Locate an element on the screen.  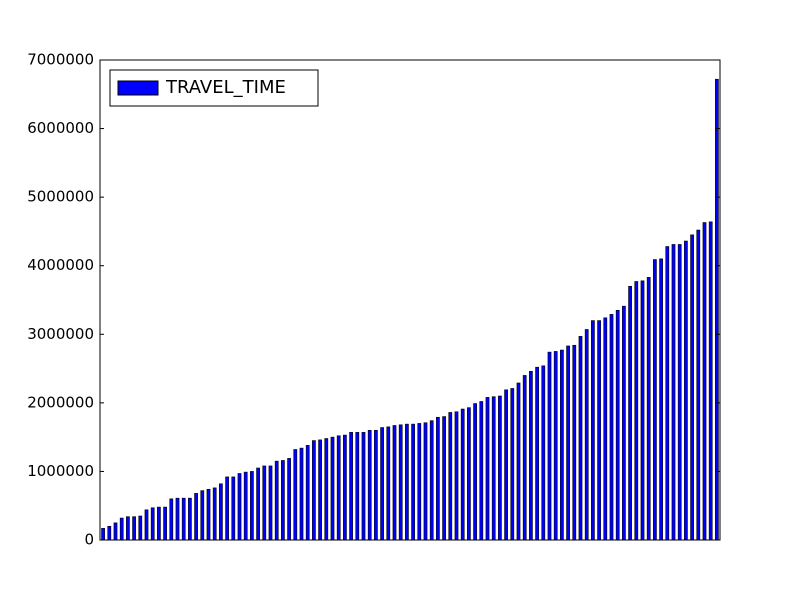
y-tick-label: 7000000 is located at coordinates (60, 60).